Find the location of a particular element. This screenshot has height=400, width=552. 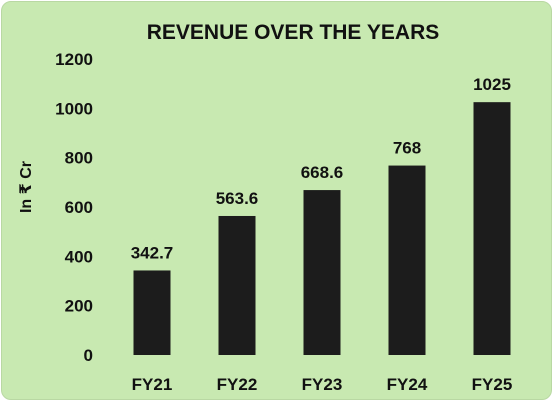

bar-fy21 is located at coordinates (152, 312).